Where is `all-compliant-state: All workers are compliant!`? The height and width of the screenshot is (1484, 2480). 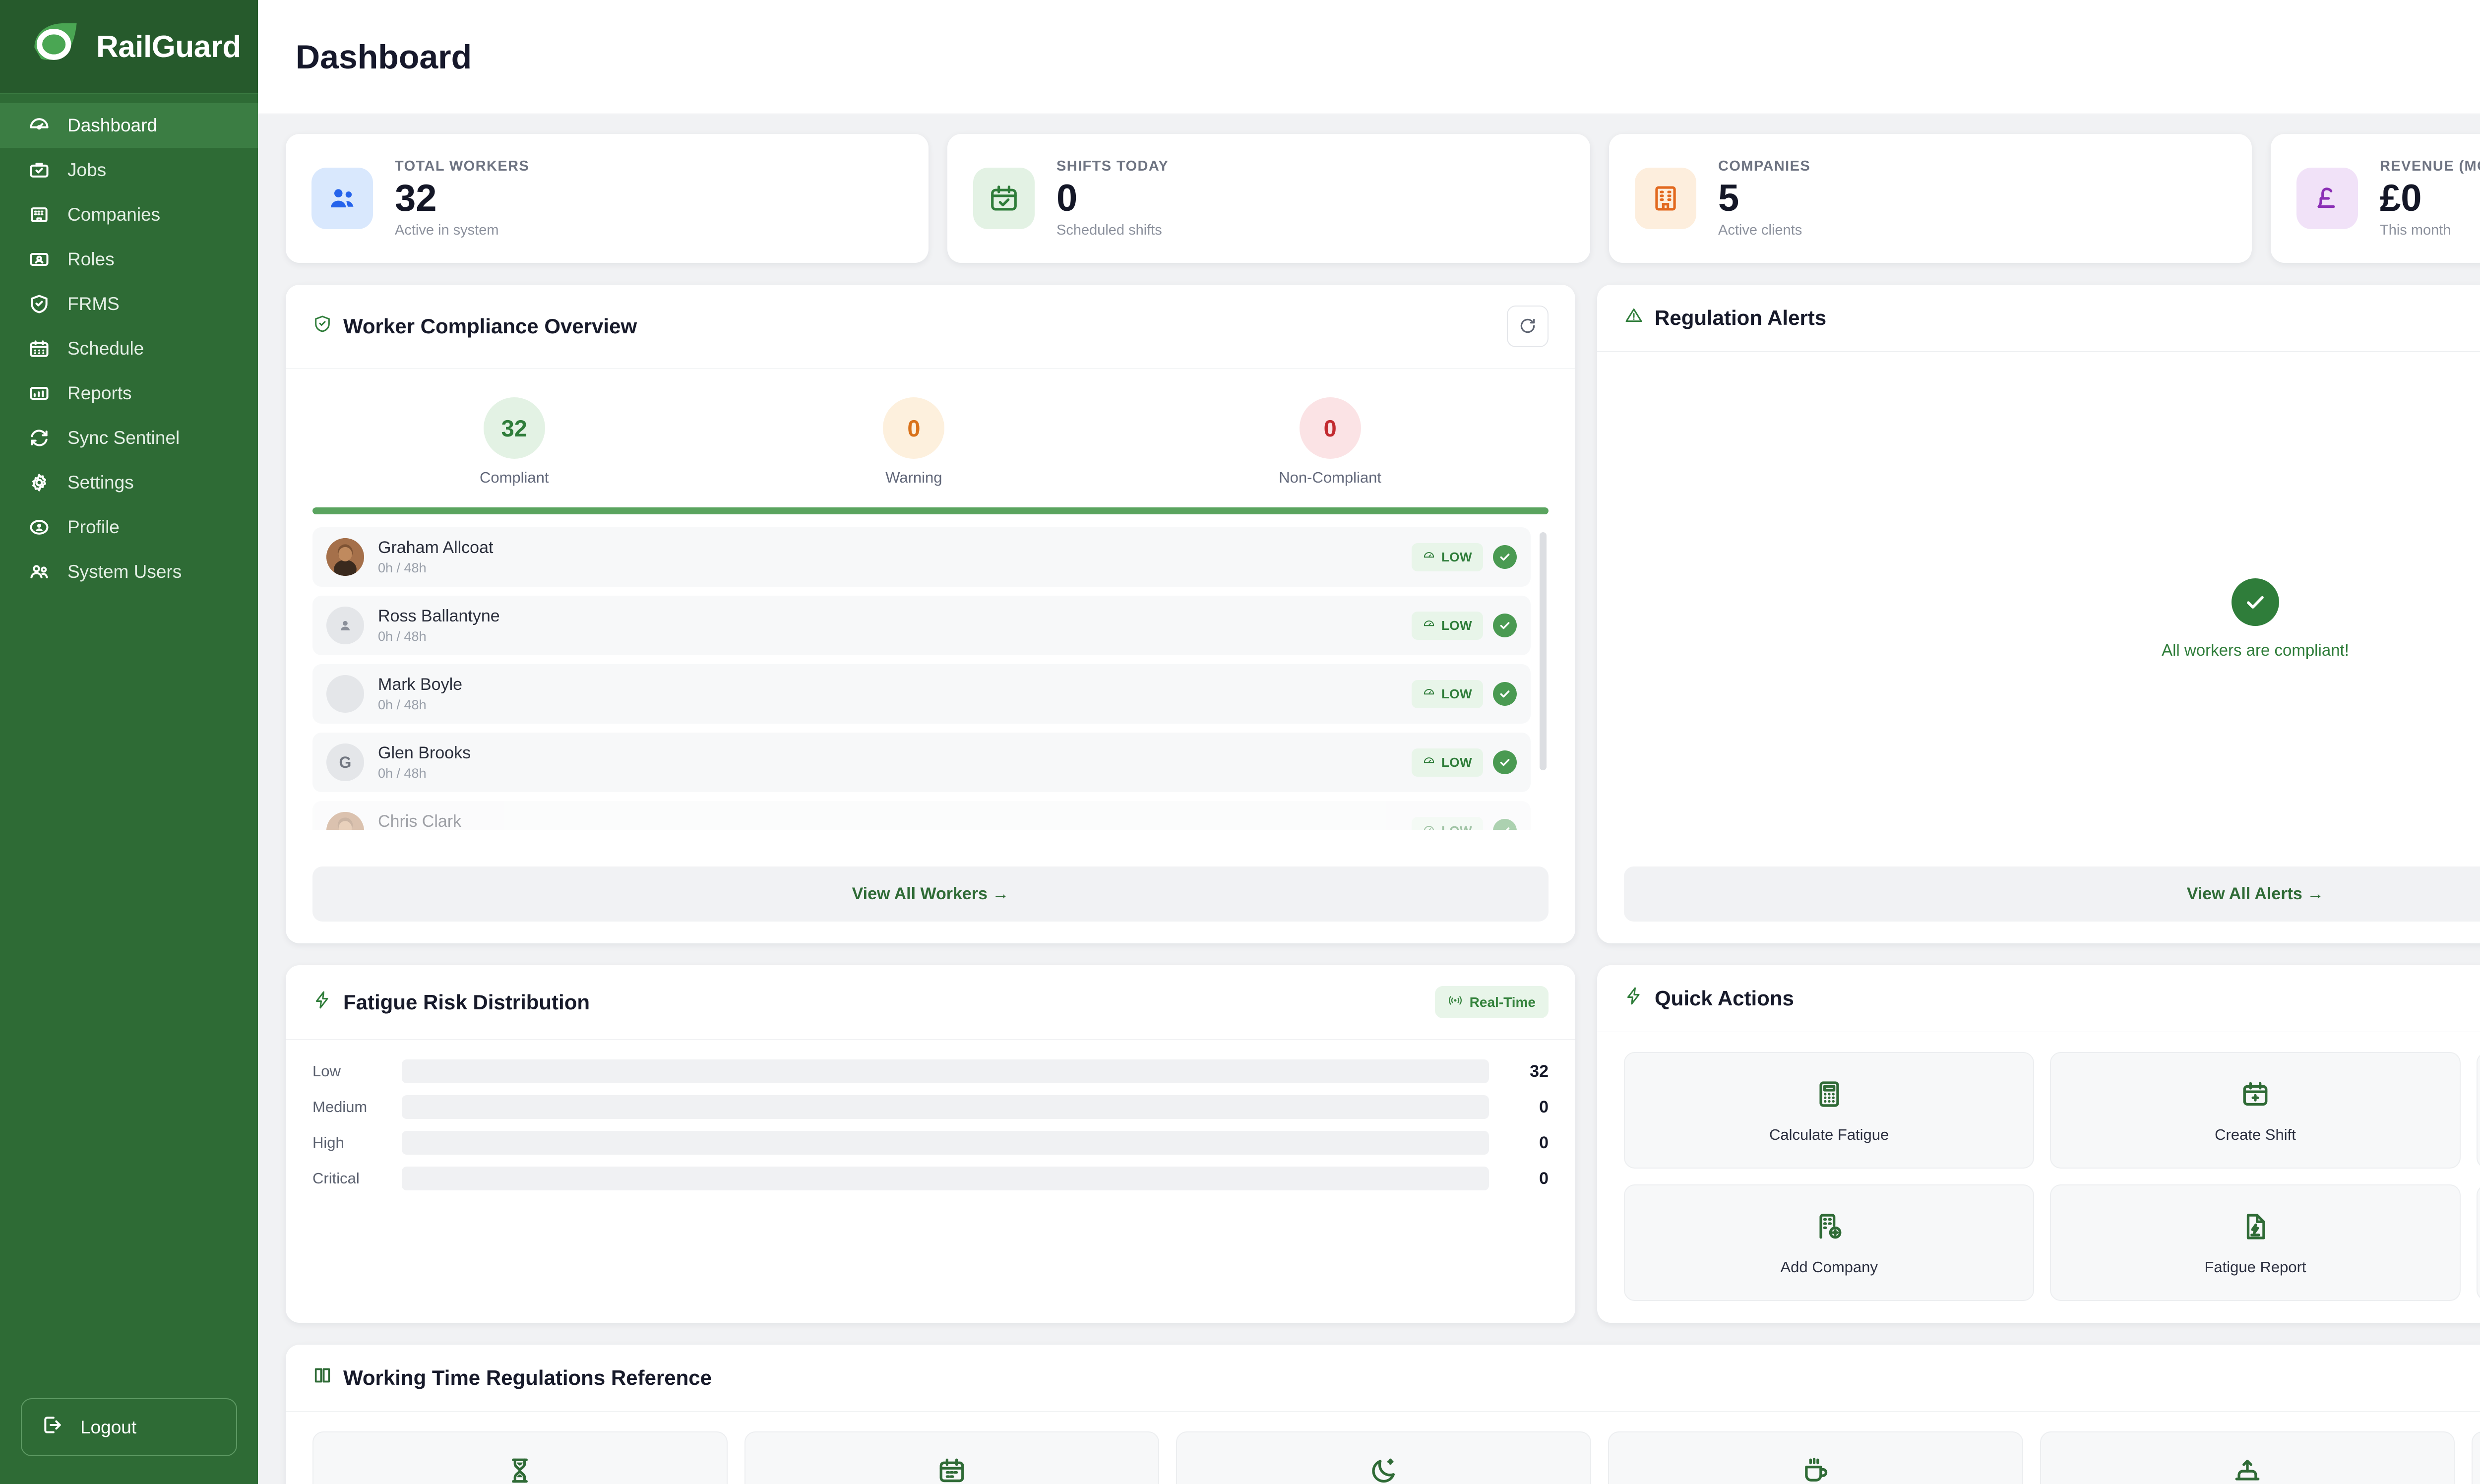 all-compliant-state: All workers are compliant! is located at coordinates (2052, 618).